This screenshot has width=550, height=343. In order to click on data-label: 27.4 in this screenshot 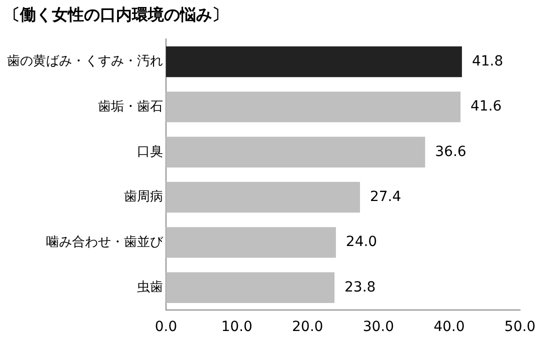, I will do `click(386, 196)`.